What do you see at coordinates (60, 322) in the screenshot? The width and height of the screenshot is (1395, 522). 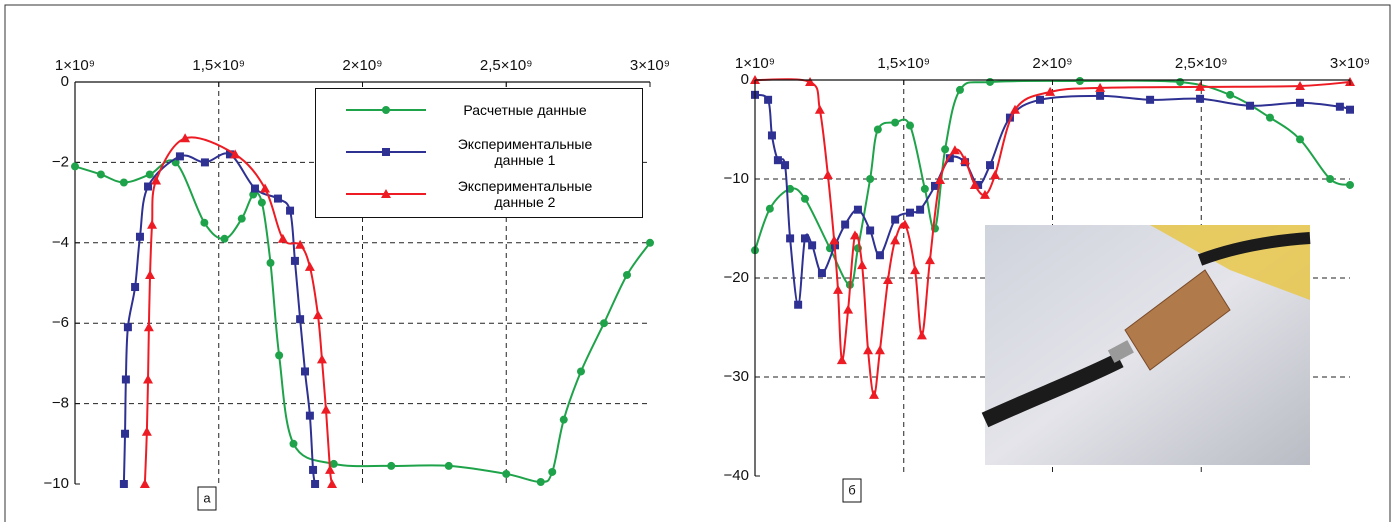 I see `y-tick-label: −6` at bounding box center [60, 322].